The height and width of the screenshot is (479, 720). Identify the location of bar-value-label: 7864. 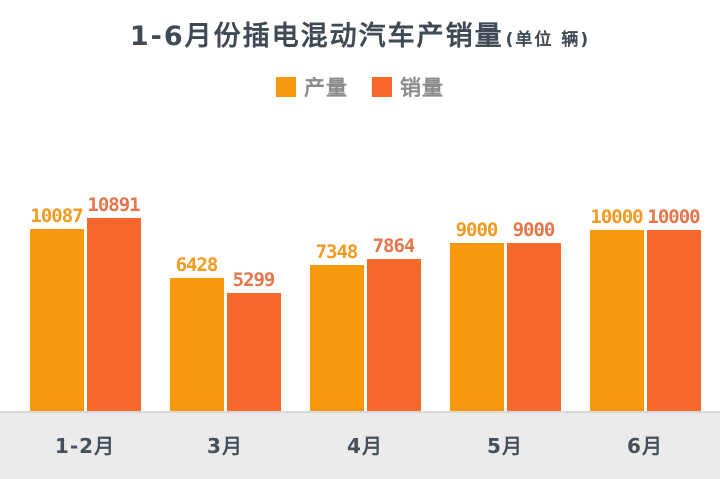
(394, 246).